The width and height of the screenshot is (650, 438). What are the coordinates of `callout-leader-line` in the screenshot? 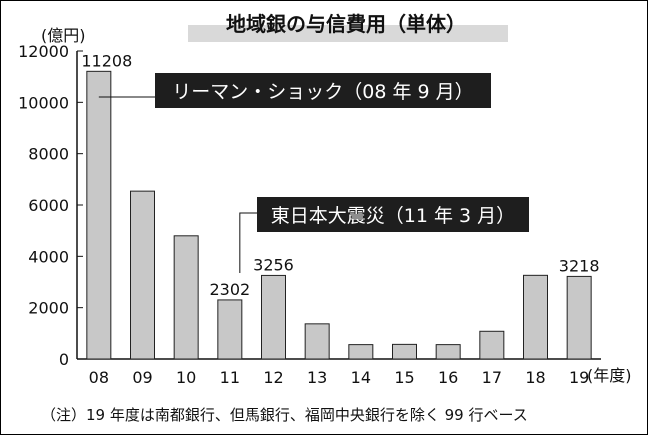 It's located at (248, 242).